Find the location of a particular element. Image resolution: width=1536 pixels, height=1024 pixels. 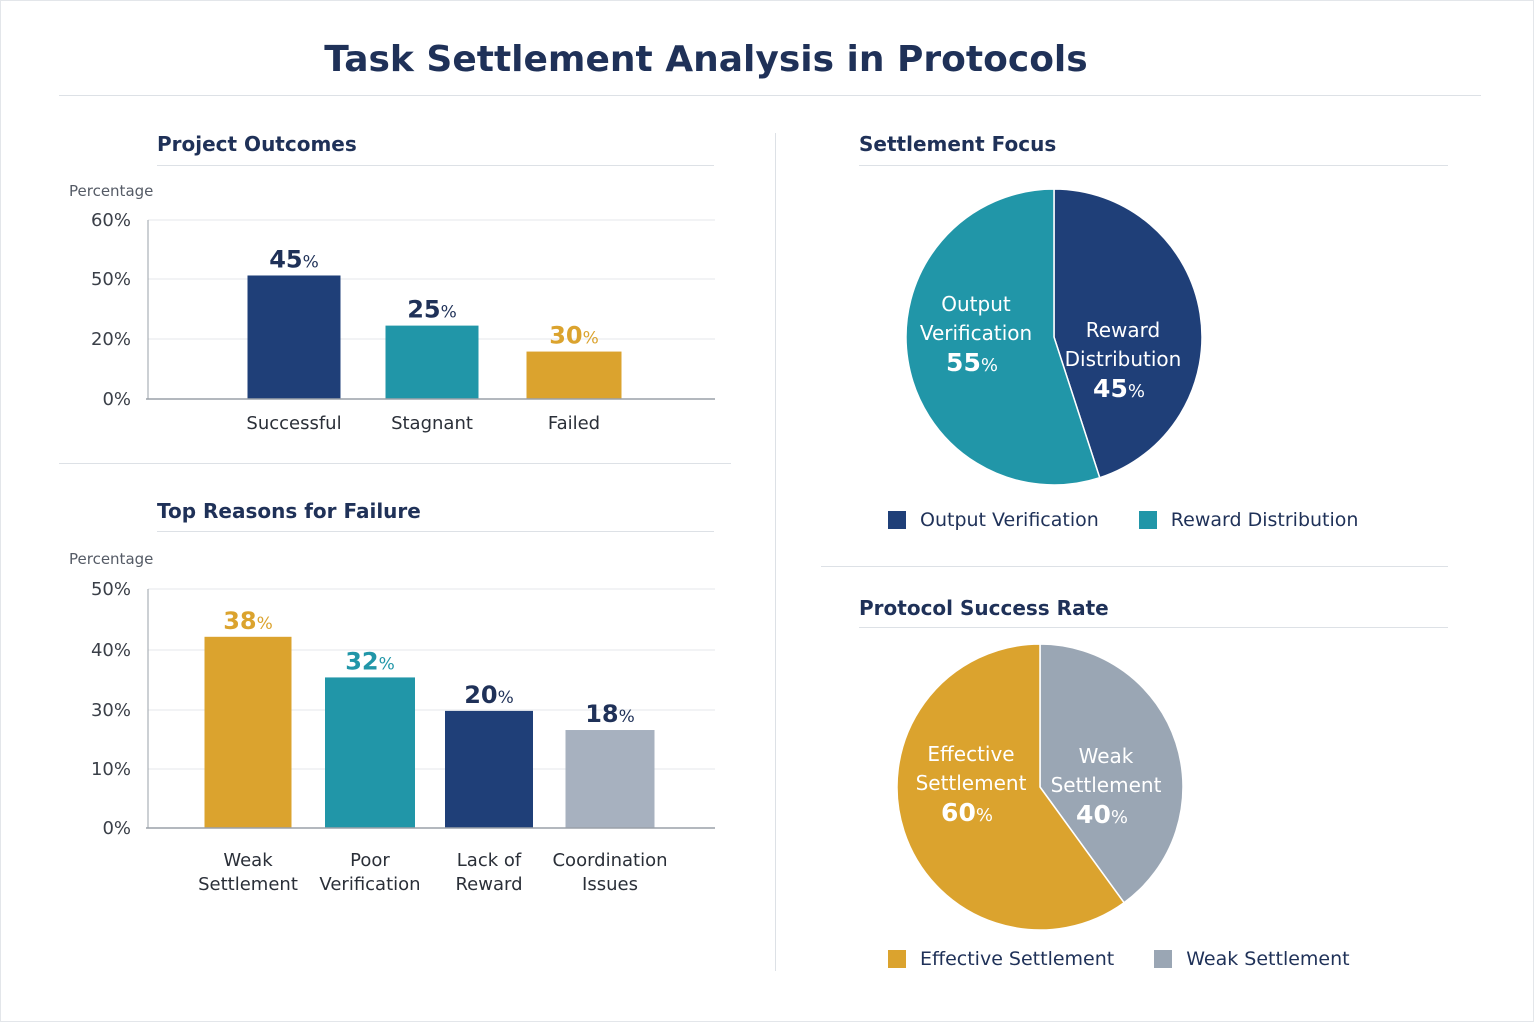

x-category-label: Successful is located at coordinates (293, 423).